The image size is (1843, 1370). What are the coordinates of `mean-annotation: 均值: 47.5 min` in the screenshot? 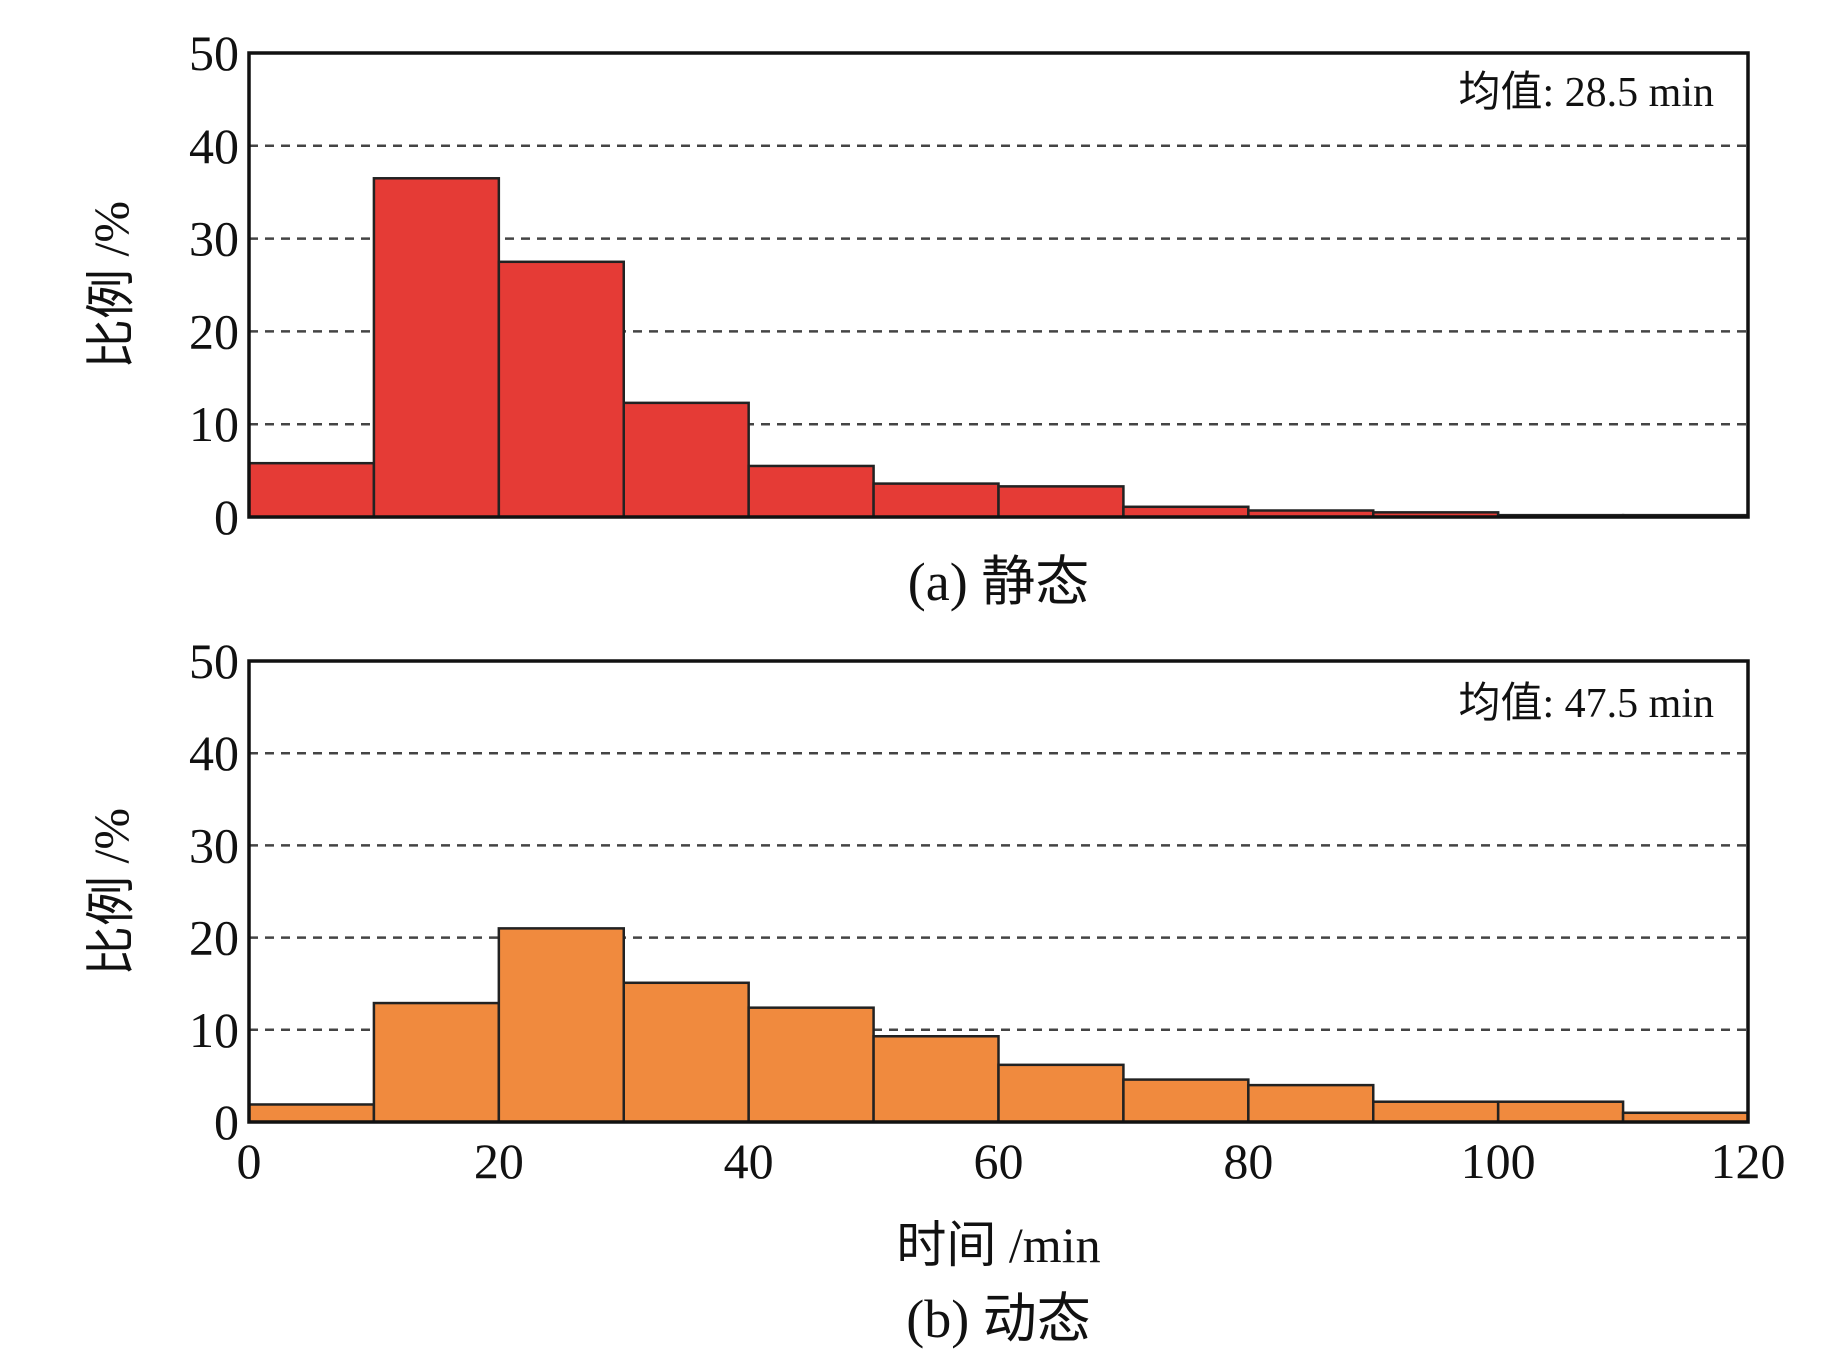 It's located at (1586, 704).